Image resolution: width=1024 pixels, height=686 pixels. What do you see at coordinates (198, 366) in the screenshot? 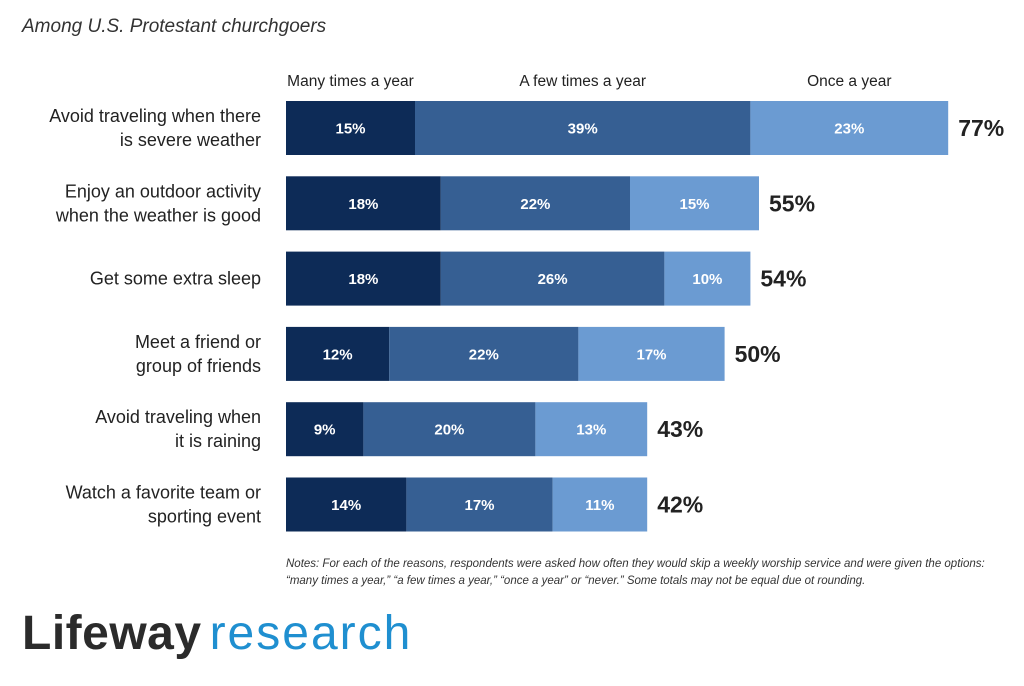
I see `category-label: group of friends` at bounding box center [198, 366].